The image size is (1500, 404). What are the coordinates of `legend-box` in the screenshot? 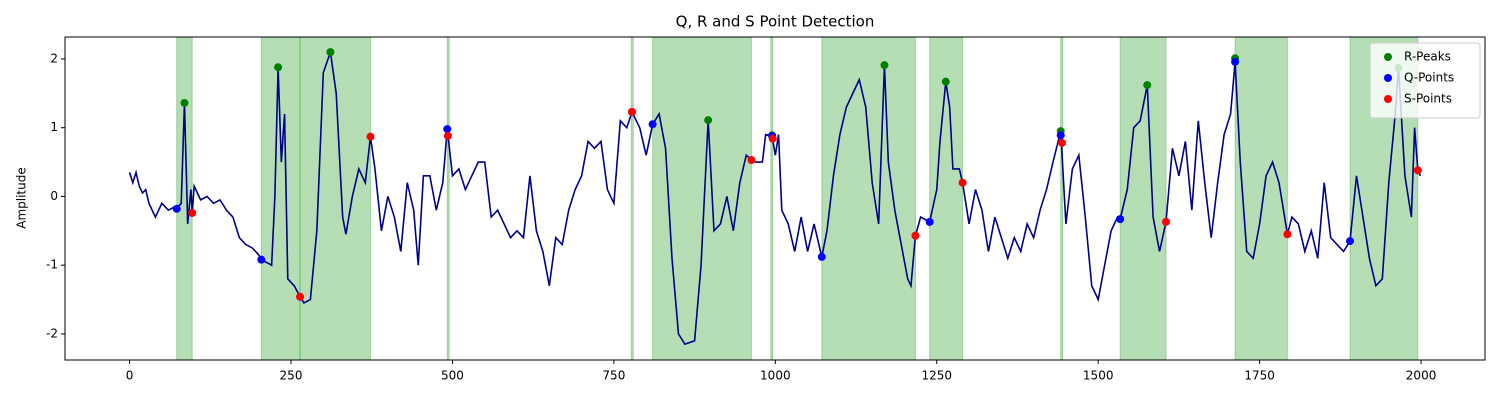 It's located at (1425, 80).